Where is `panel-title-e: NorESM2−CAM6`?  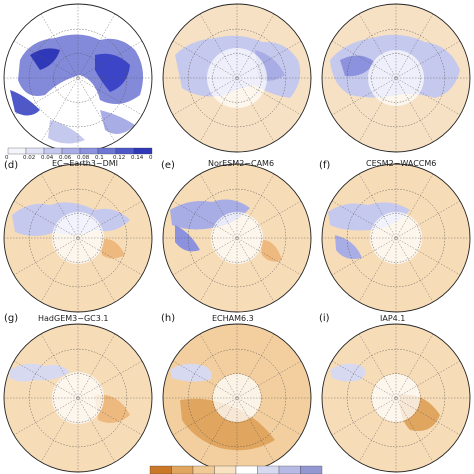
panel-title-e: NorESM2−CAM6 is located at coordinates (241, 163).